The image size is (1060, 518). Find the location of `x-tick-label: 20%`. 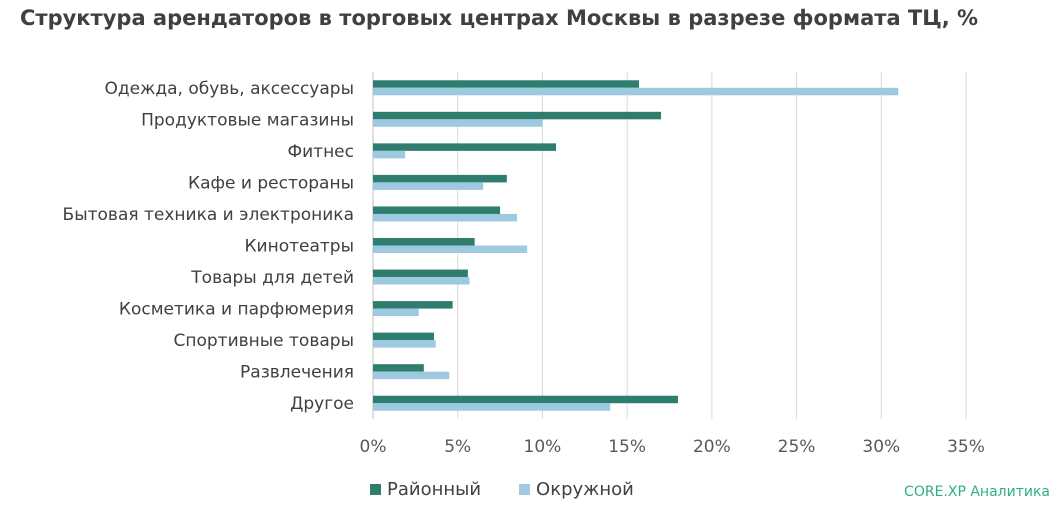

x-tick-label: 20% is located at coordinates (712, 447).